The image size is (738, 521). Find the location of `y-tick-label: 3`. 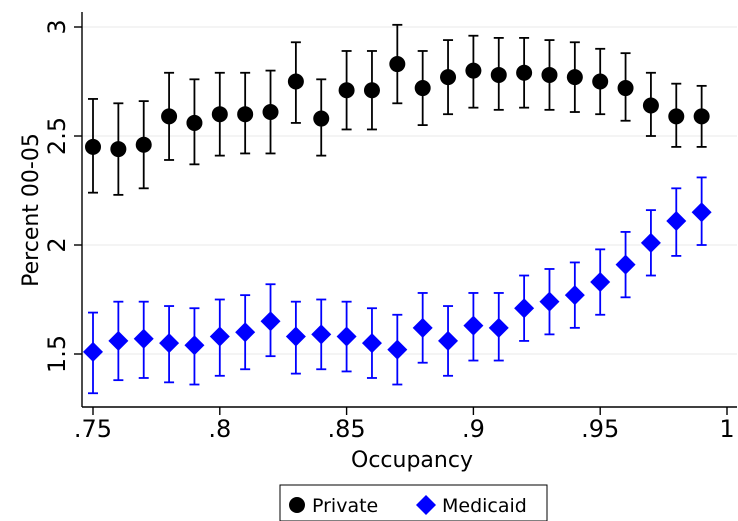

y-tick-label: 3 is located at coordinates (57, 26).